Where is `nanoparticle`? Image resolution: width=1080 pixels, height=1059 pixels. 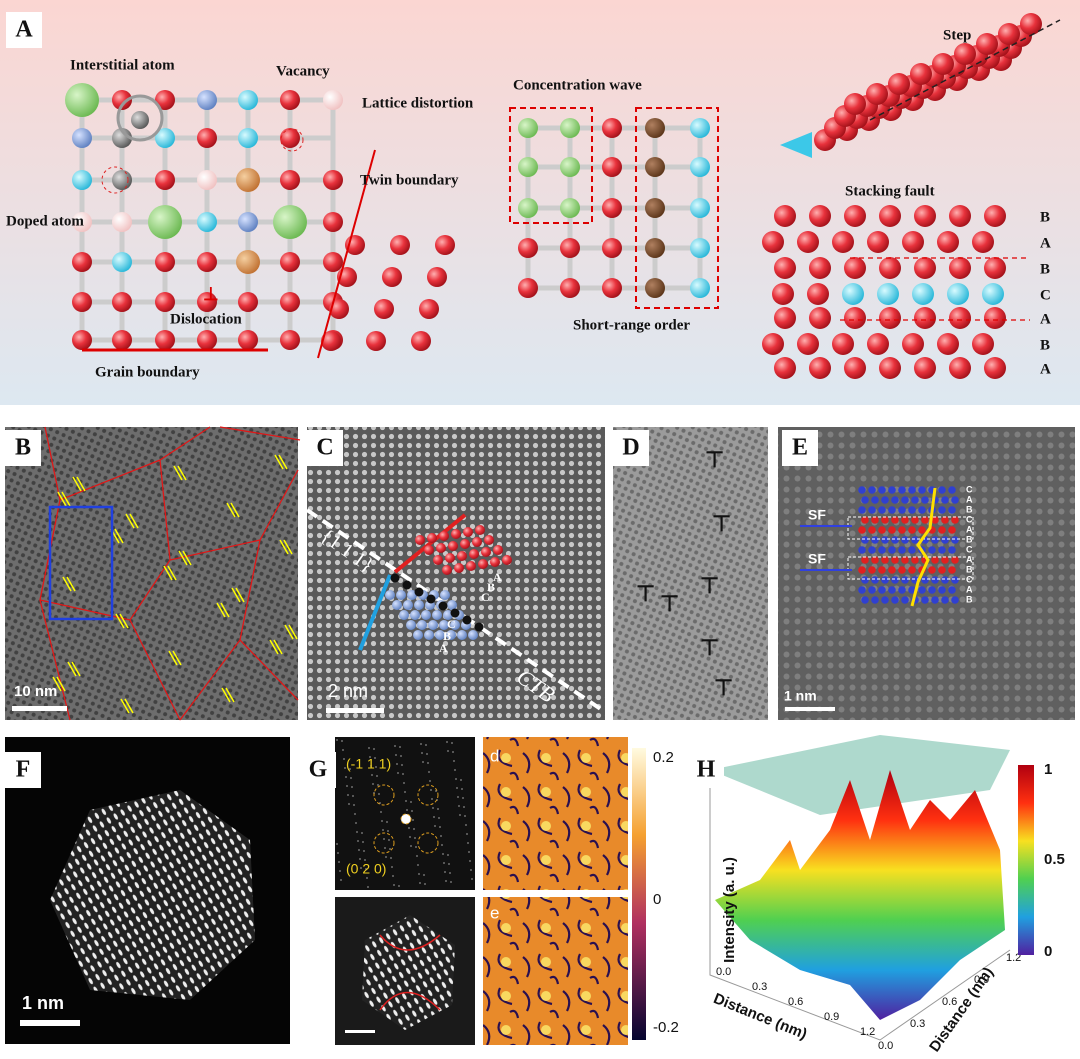
nanoparticle is located at coordinates (408, 972).